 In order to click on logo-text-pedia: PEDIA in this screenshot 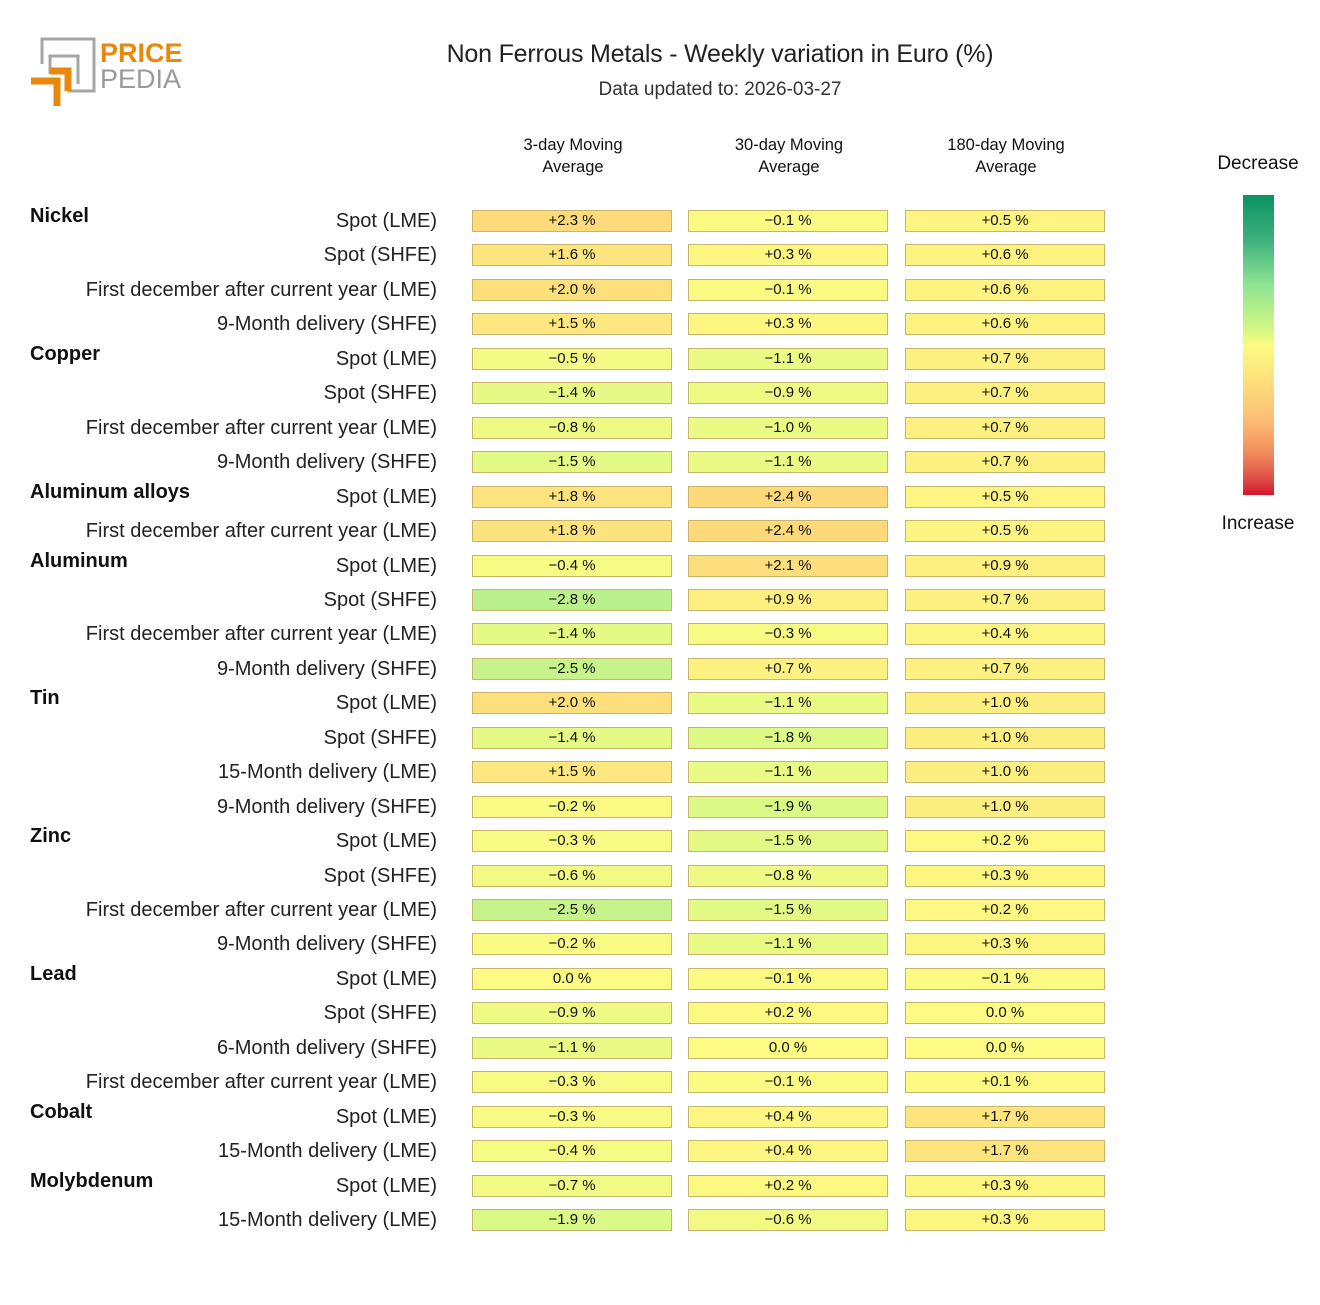, I will do `click(140, 79)`.